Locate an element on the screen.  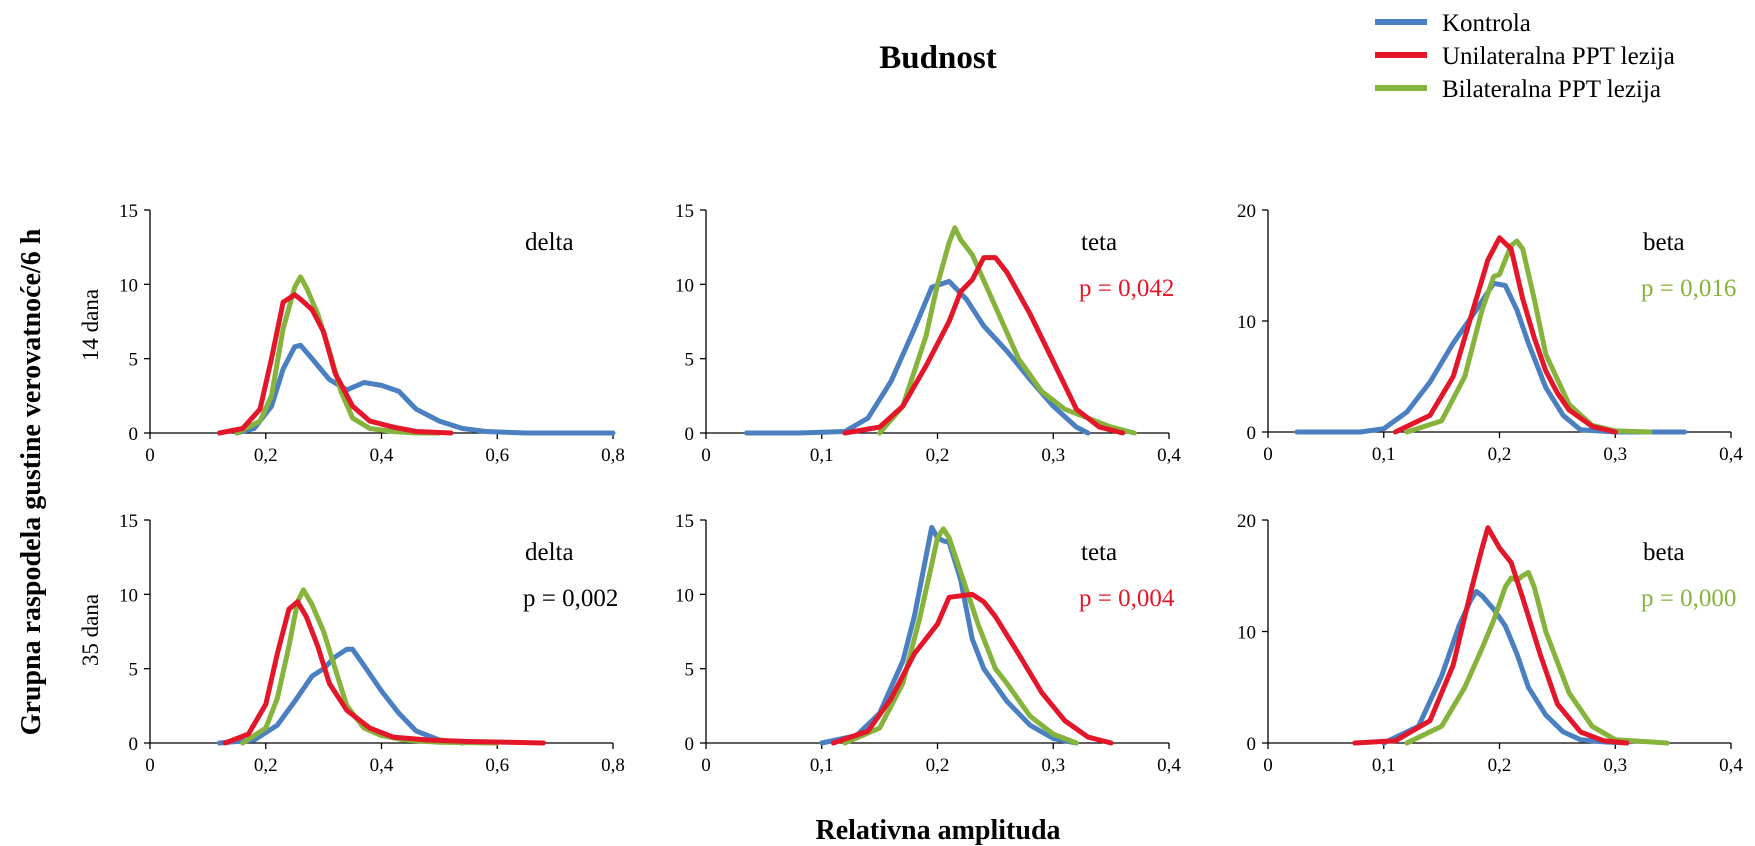
panel-beta-35-dana: 0 10 20 0 0,1 0,2 0,3 0,4 beta p = 0,000 is located at coordinates (1490, 643).